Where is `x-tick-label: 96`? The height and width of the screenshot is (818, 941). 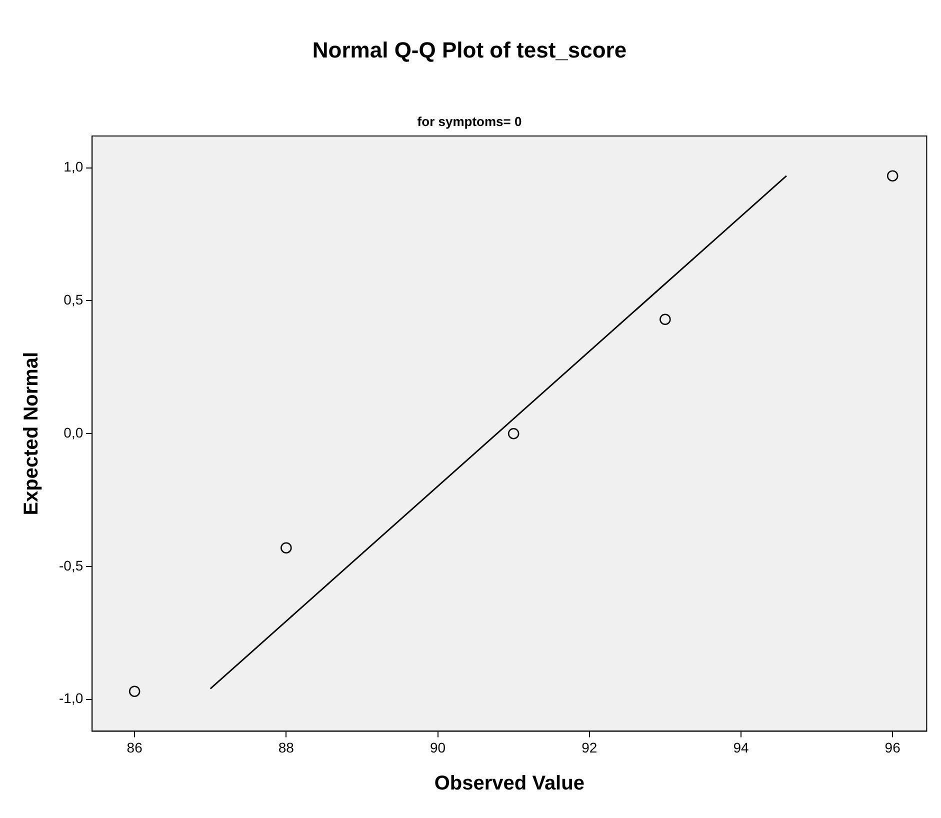
x-tick-label: 96 is located at coordinates (892, 747).